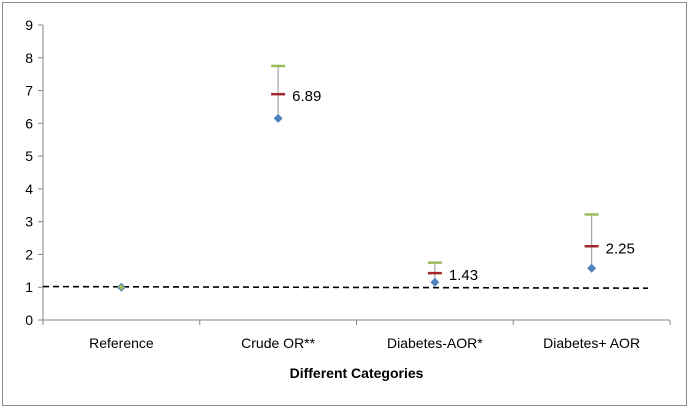  I want to click on x-tick-label: Diabetes-AOR*, so click(435, 343).